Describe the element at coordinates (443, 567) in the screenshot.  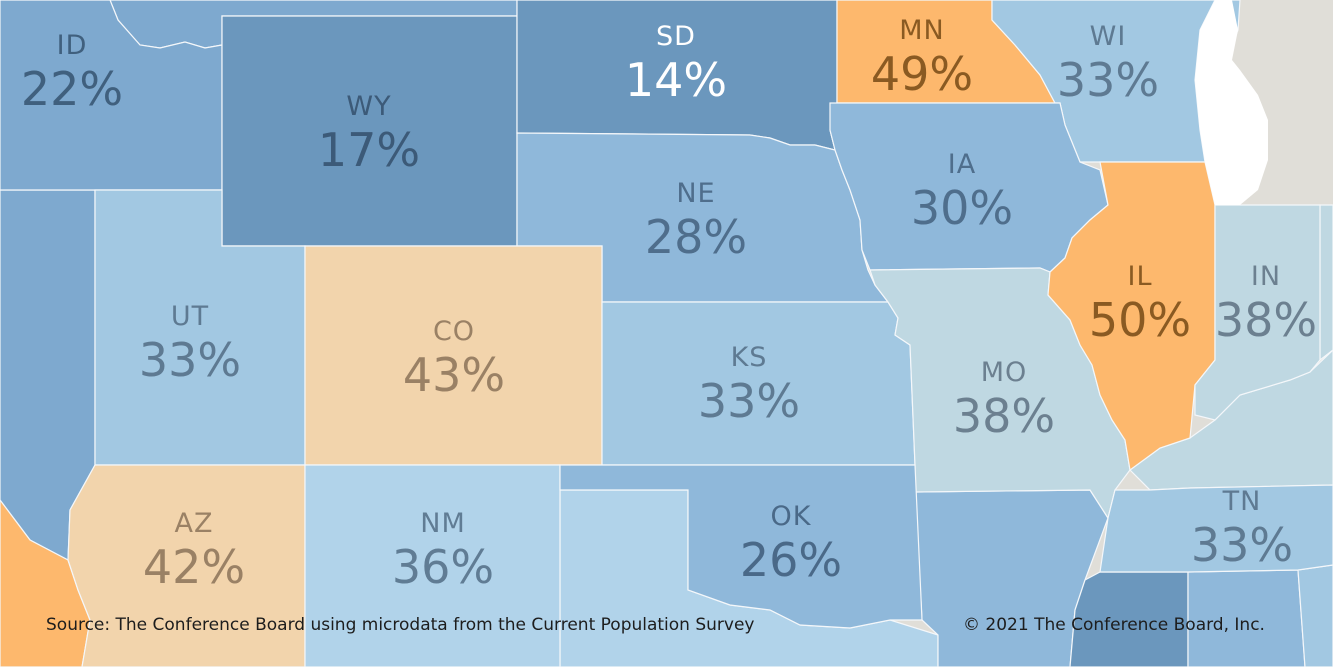
I see `state-value: 36%` at that location.